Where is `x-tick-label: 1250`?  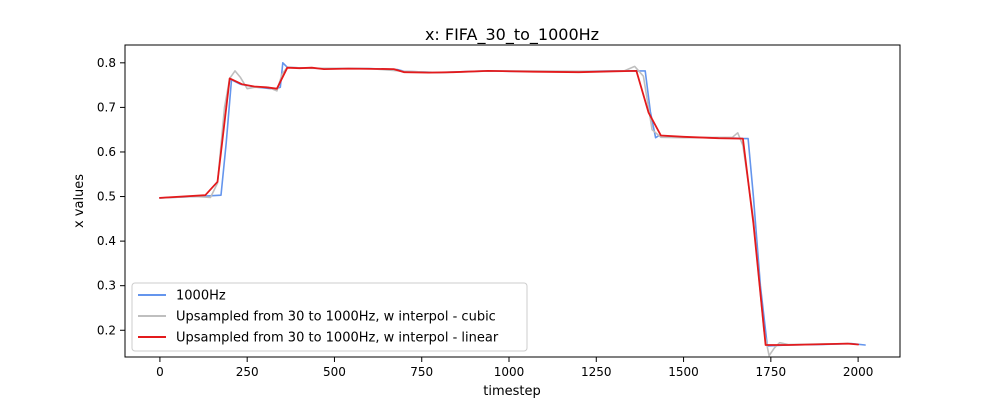 x-tick-label: 1250 is located at coordinates (596, 372).